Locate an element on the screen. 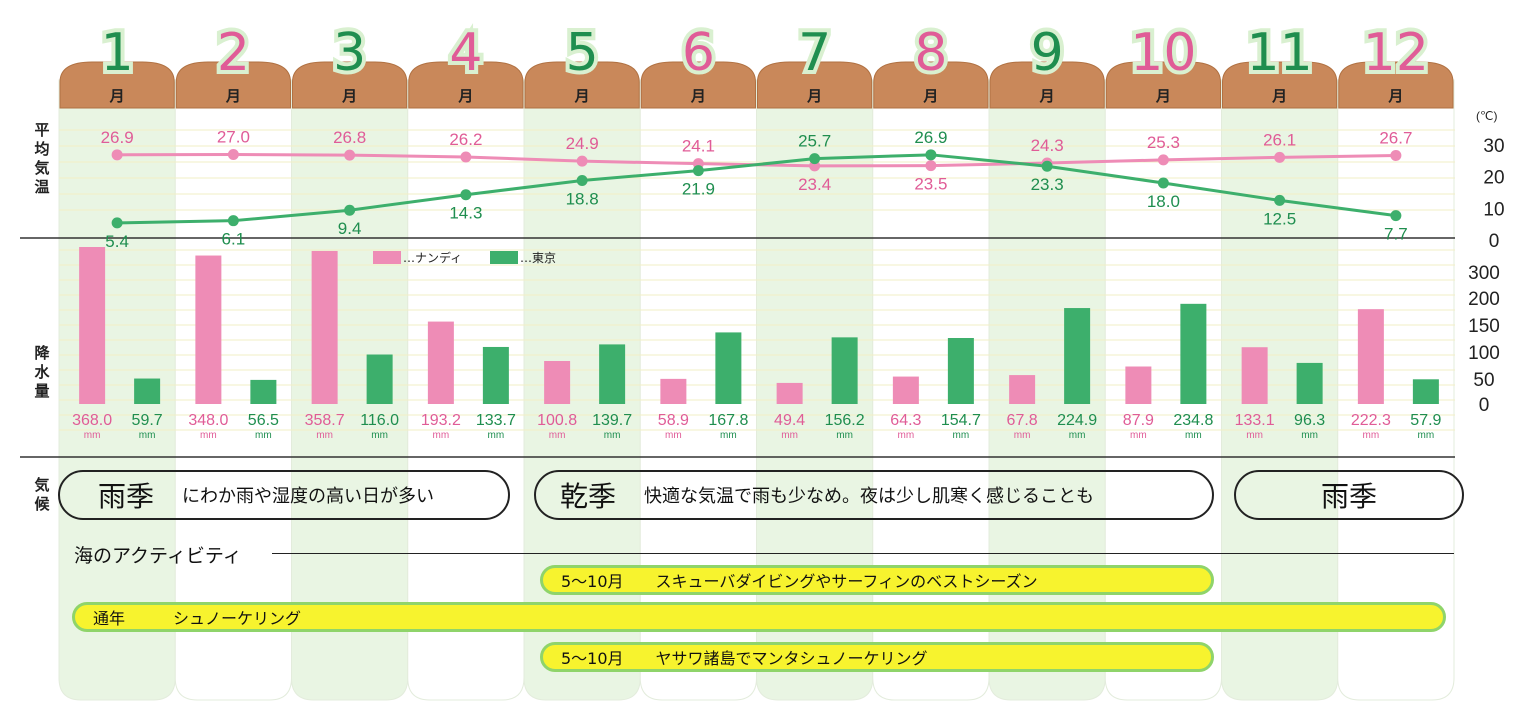 Image resolution: width=1536 pixels, height=704 pixels. month-number: 2 is located at coordinates (233, 53).